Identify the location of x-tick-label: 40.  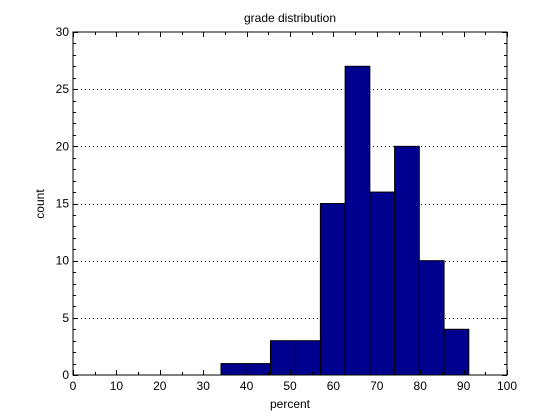
(247, 386).